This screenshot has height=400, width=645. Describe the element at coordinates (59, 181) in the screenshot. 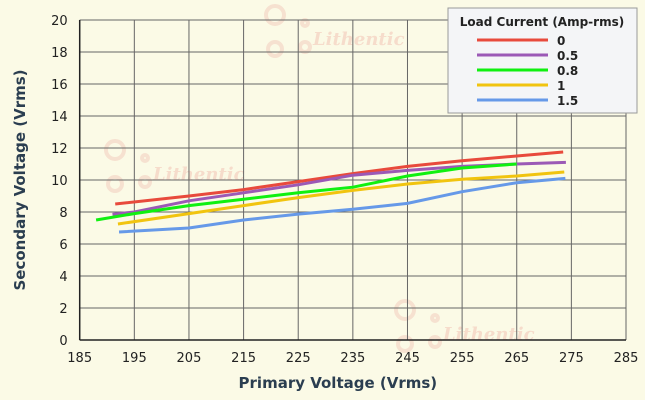

I see `y-tick-label: 10` at that location.